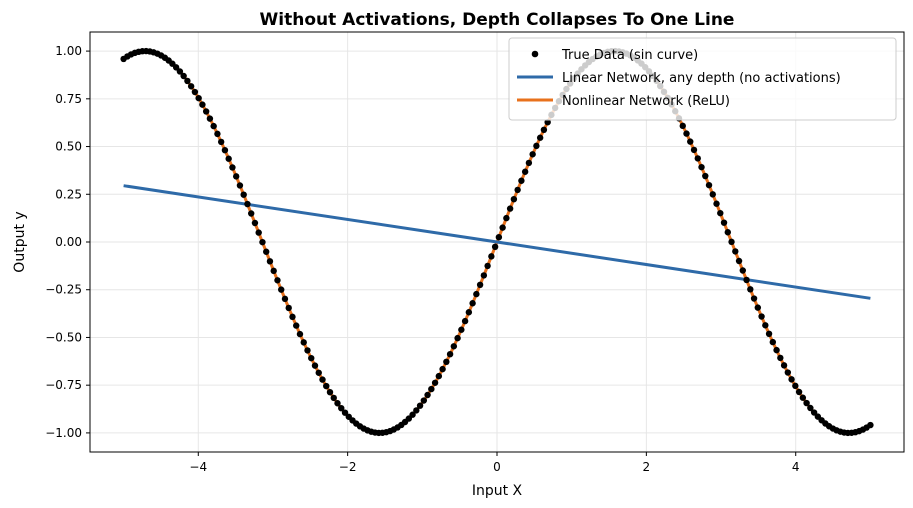 This screenshot has width=913, height=508. What do you see at coordinates (646, 101) in the screenshot?
I see `legend-label-nonlinear: Nonlinear Network (ReLU)` at bounding box center [646, 101].